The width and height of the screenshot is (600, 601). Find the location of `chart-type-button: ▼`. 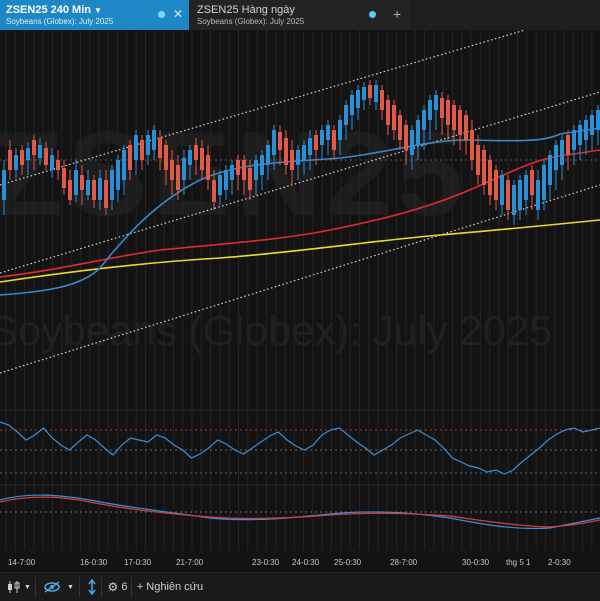

chart-type-button: ▼ is located at coordinates (19, 587).